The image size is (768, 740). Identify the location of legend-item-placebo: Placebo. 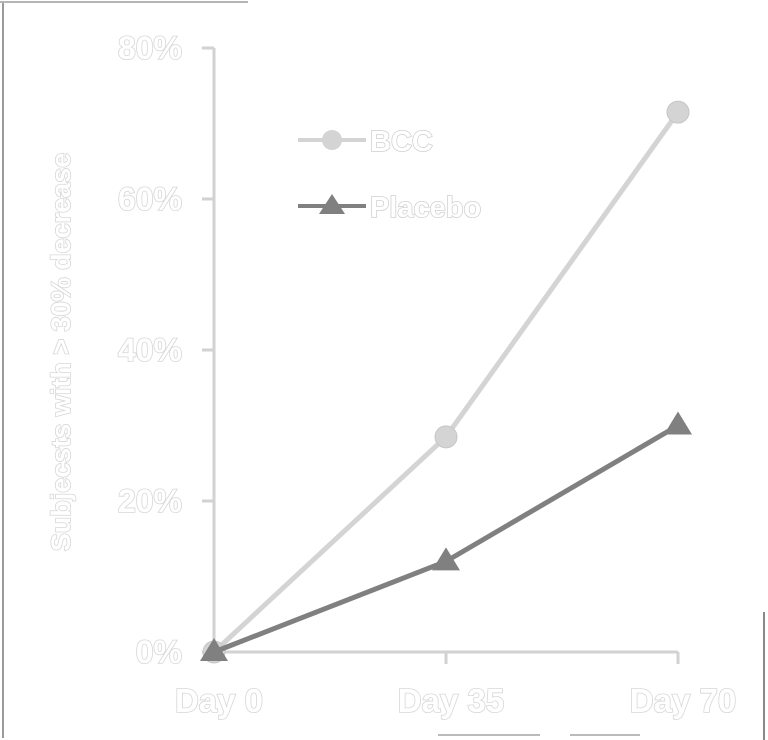
(390, 208).